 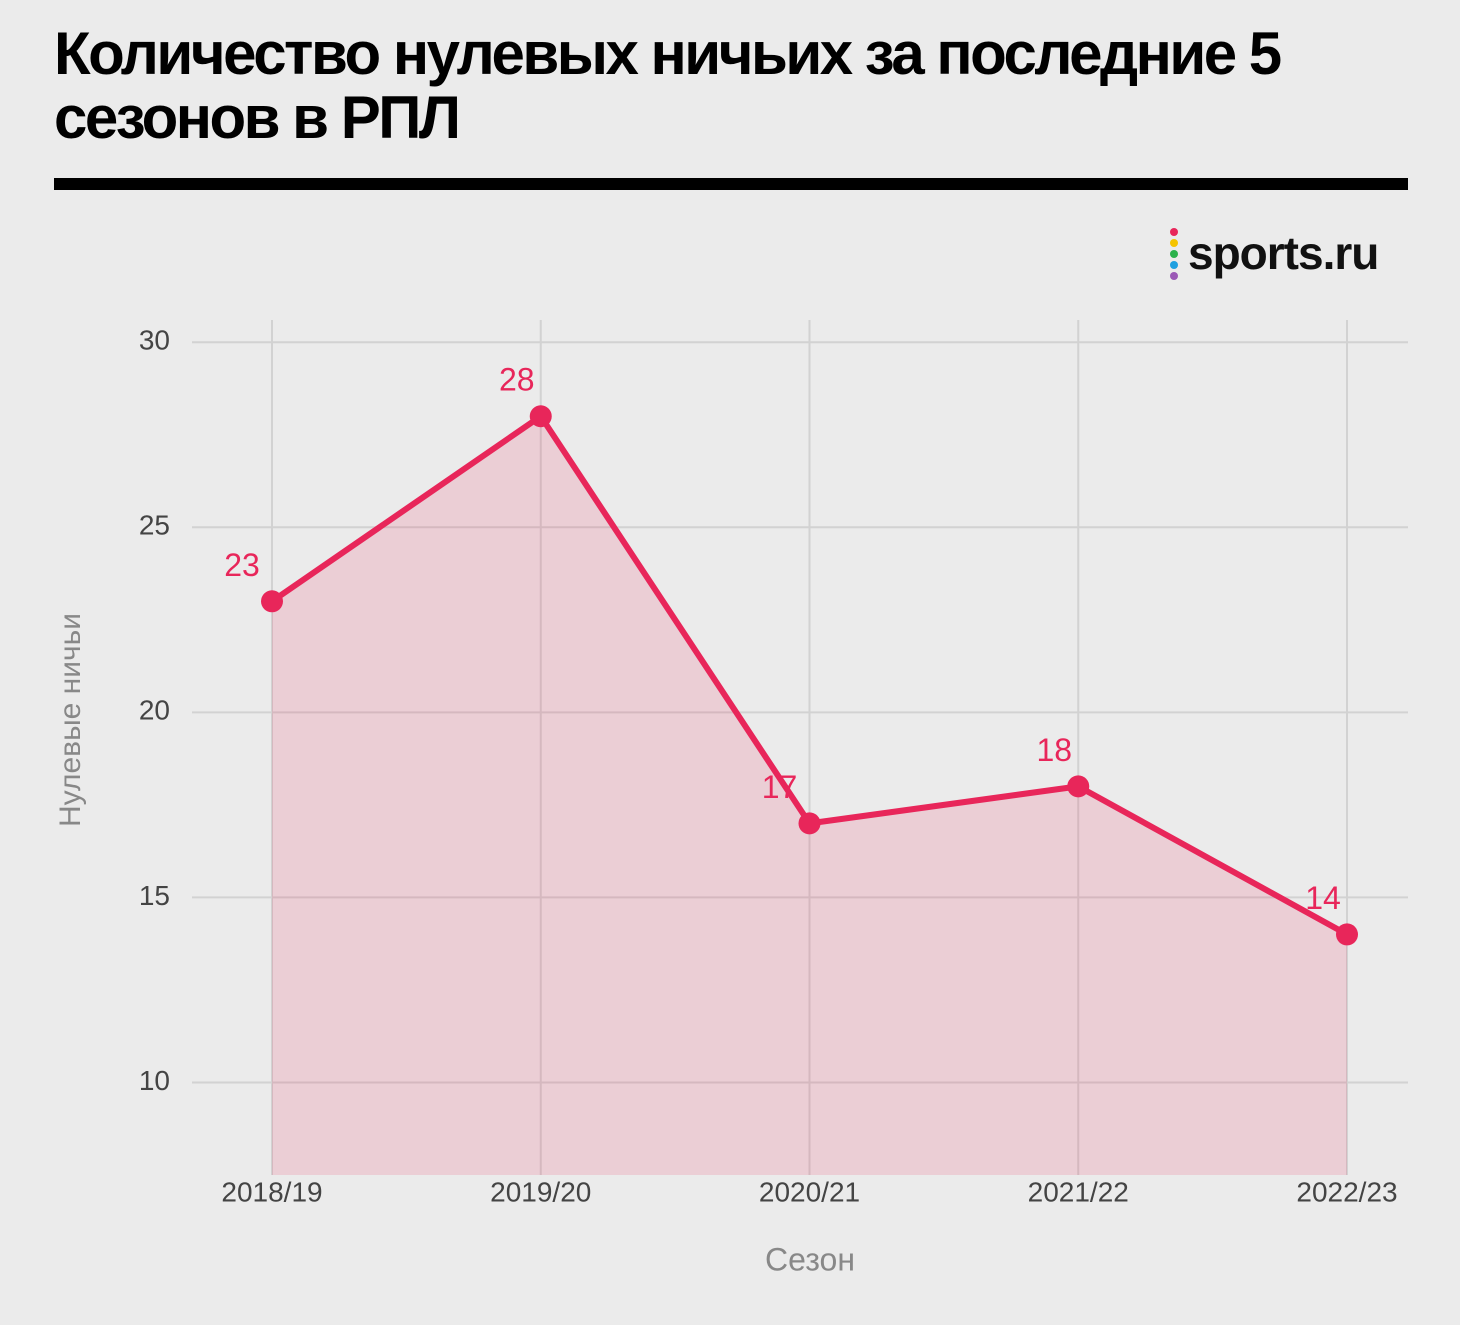 What do you see at coordinates (1323, 898) in the screenshot?
I see `data-label: 14` at bounding box center [1323, 898].